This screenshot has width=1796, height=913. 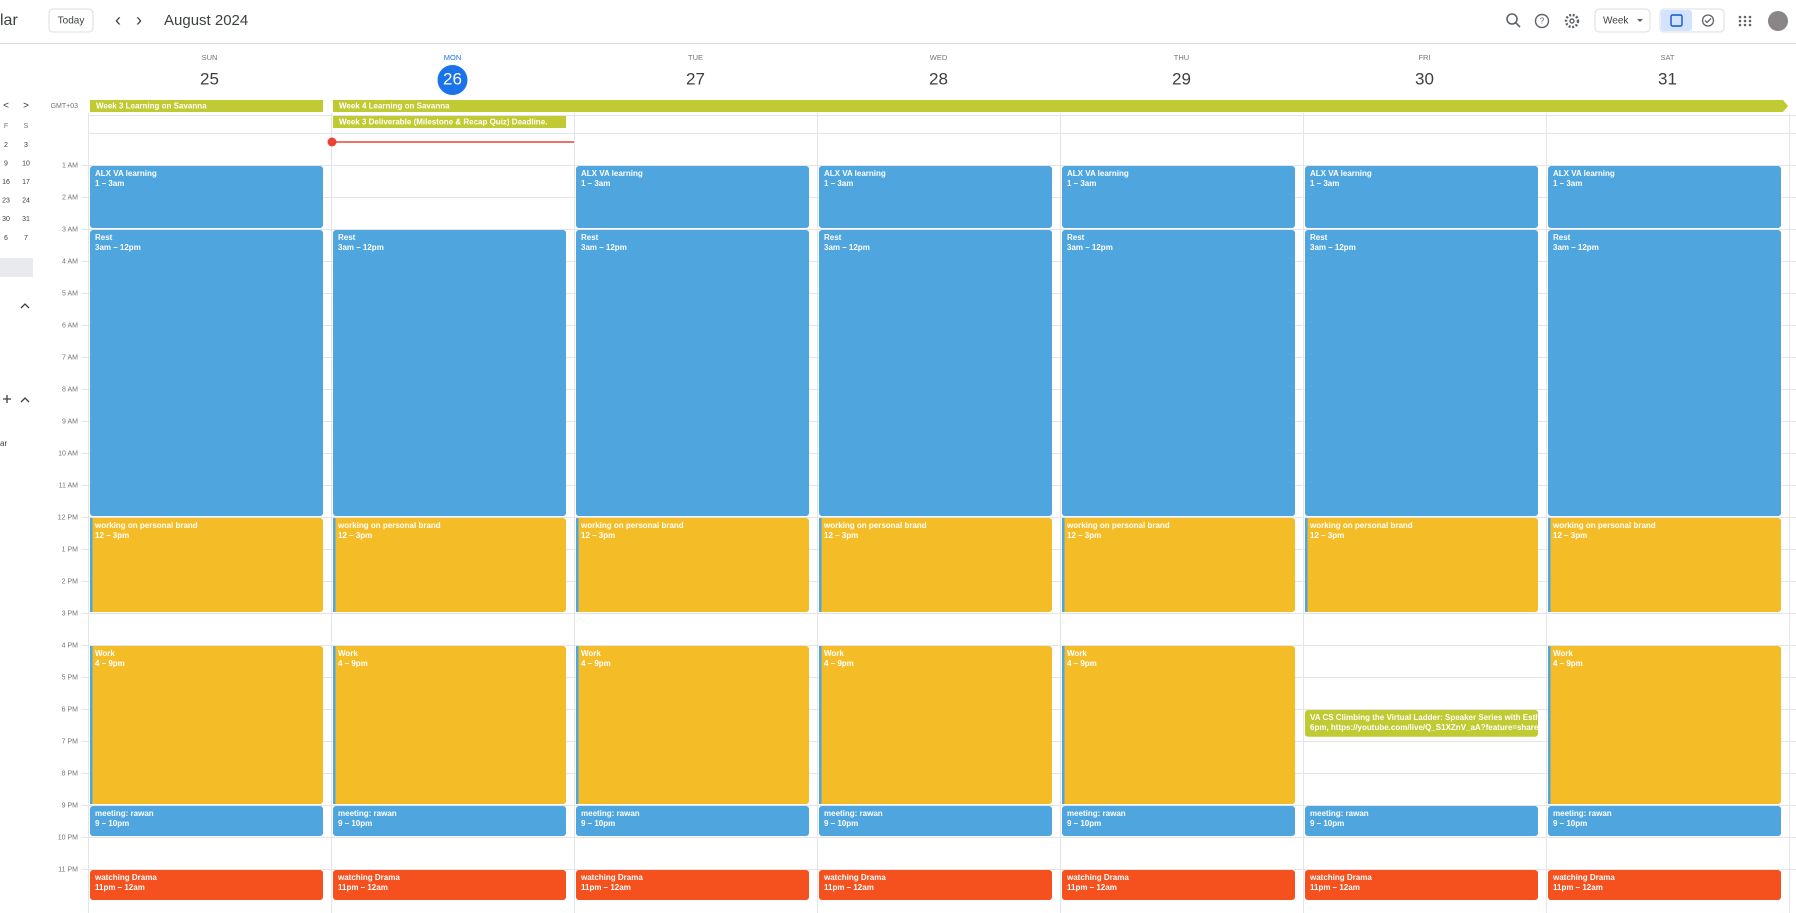 I want to click on view-label: Week, so click(x=1616, y=21).